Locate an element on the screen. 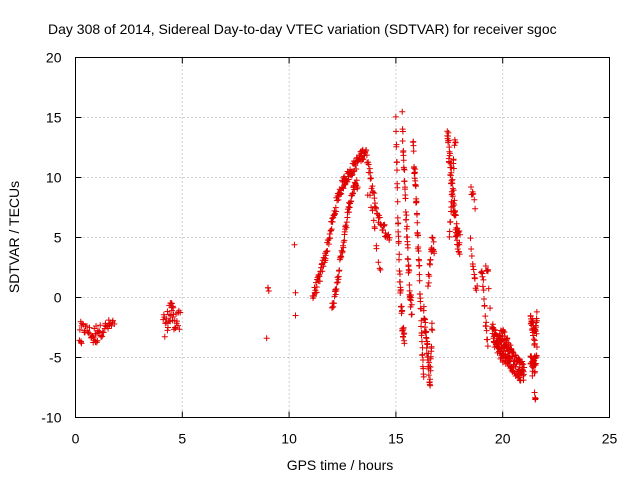  x-tick-label: 0 is located at coordinates (76, 439).